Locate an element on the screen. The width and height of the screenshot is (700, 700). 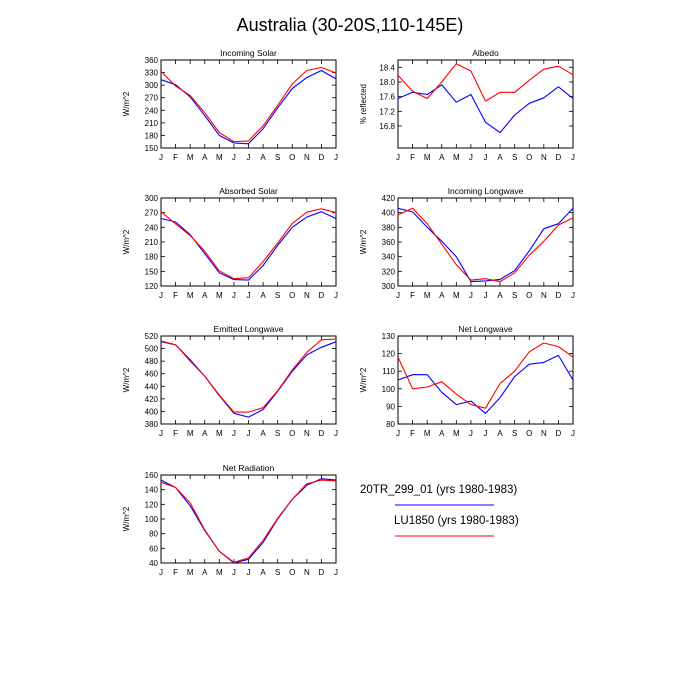
x-tick-label-incoming-longwave: N is located at coordinates (544, 295).